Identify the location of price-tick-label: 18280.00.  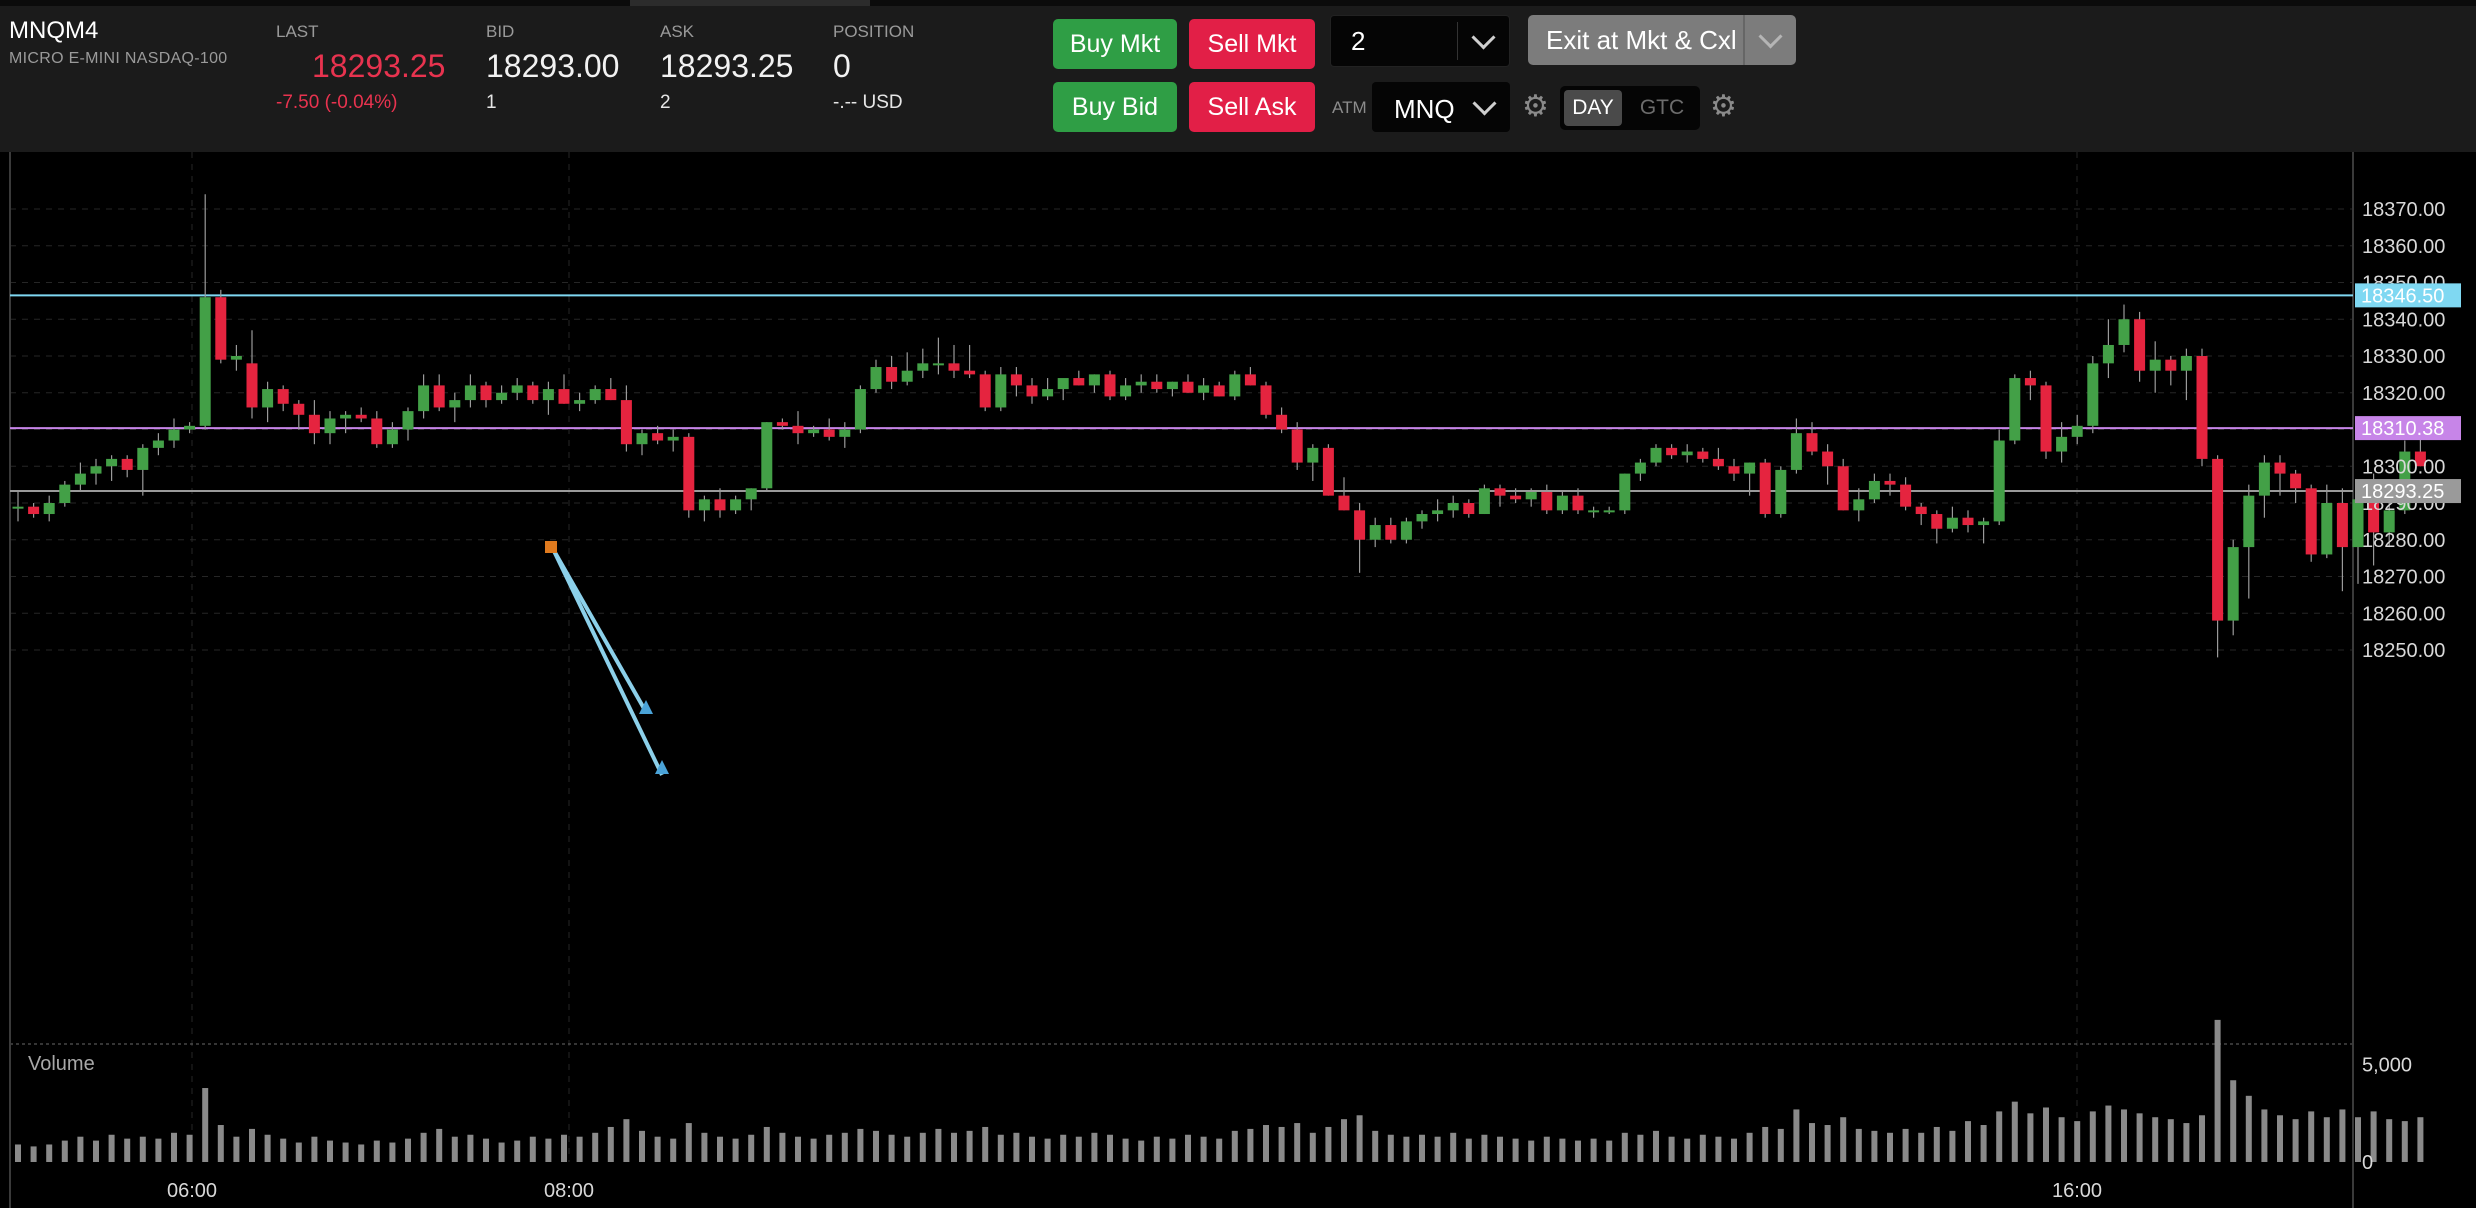
(2403, 541).